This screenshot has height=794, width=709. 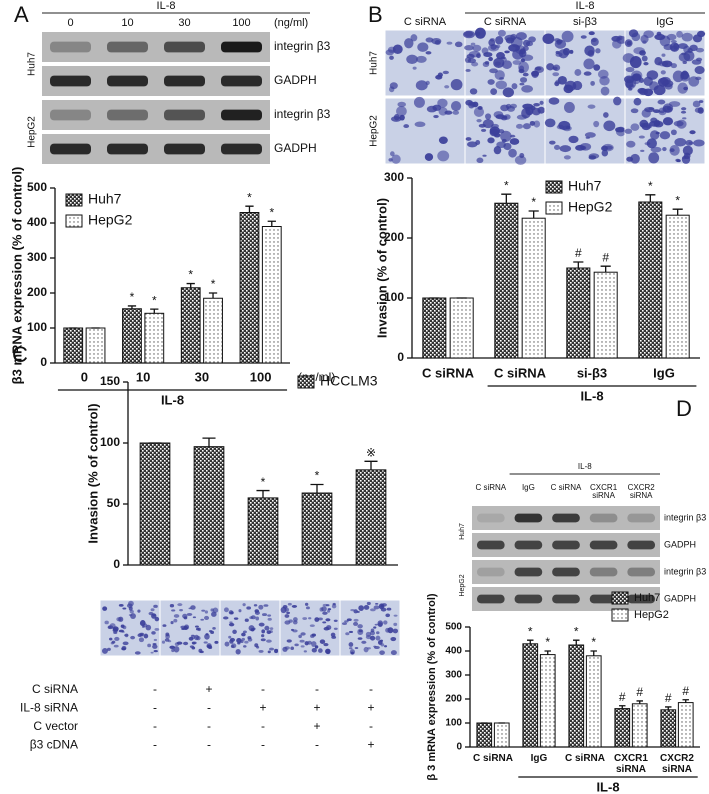 I want to click on lane-label-box: CXCR1 siRNA, so click(x=603, y=492).